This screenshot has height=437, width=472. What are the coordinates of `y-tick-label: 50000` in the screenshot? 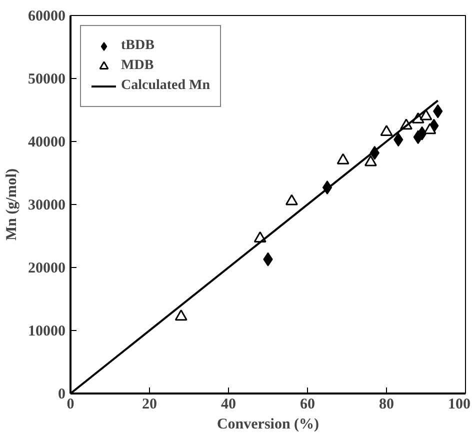 It's located at (47, 80).